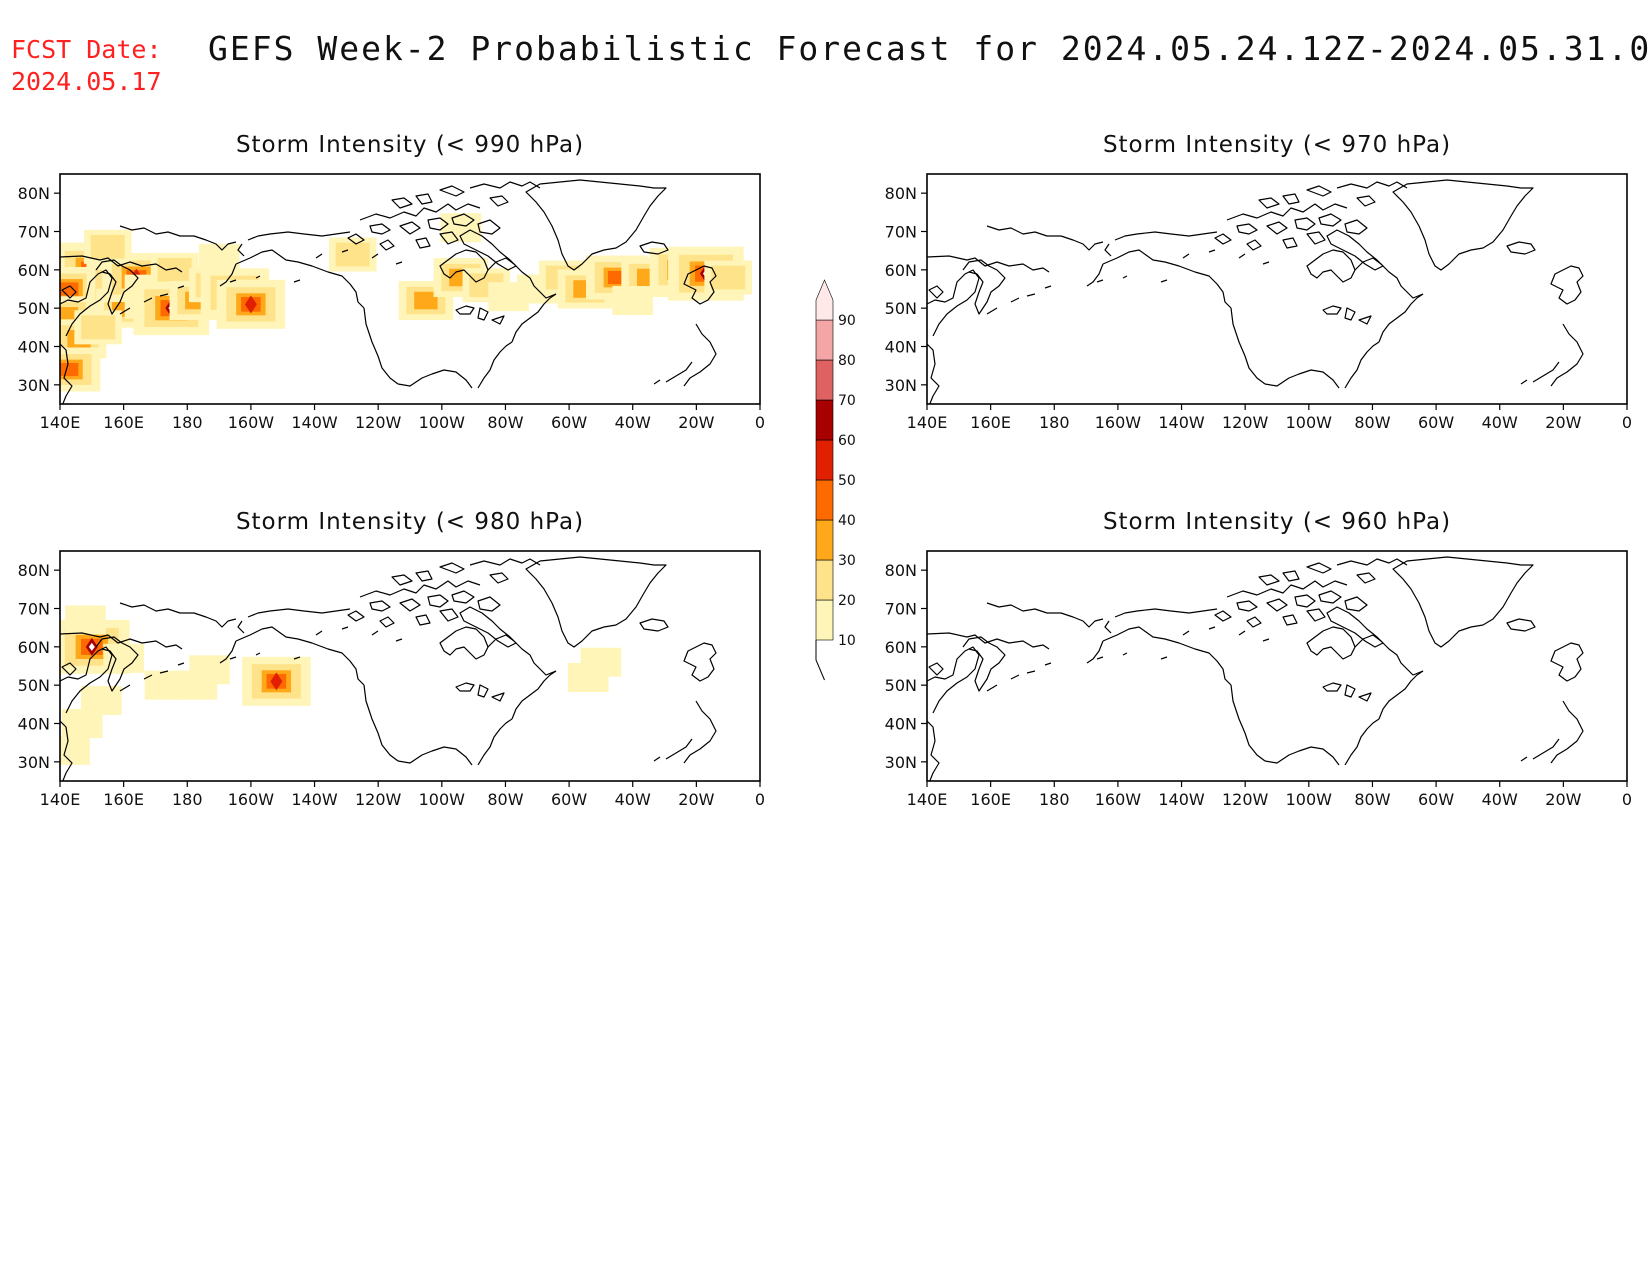  Describe the element at coordinates (410, 522) in the screenshot. I see `panel-title: Storm Intensity (< 980 hPa)` at that location.